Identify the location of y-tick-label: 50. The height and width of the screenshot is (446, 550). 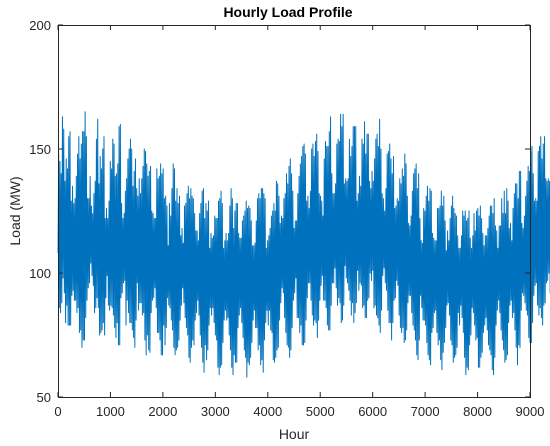
(44, 397).